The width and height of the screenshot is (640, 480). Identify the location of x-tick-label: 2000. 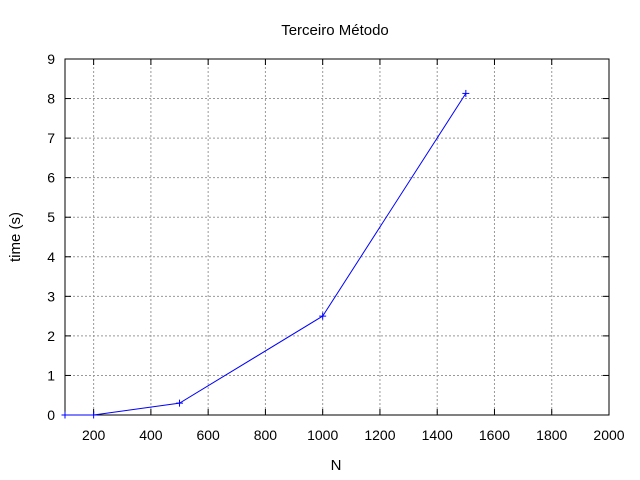
(608, 435).